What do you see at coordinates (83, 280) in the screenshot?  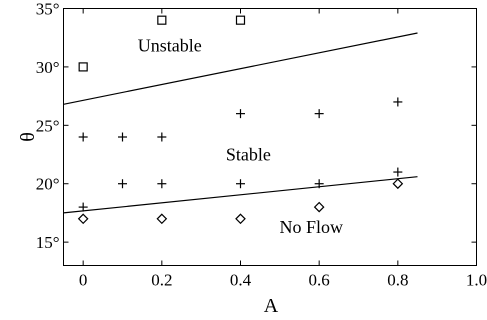 I see `x-tick-label: 0` at bounding box center [83, 280].